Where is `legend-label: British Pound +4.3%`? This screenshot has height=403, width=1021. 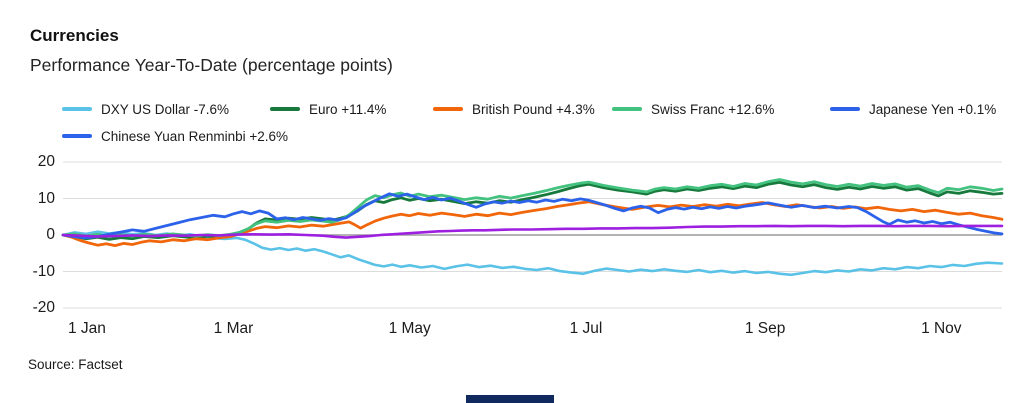
legend-label: British Pound +4.3% is located at coordinates (533, 109).